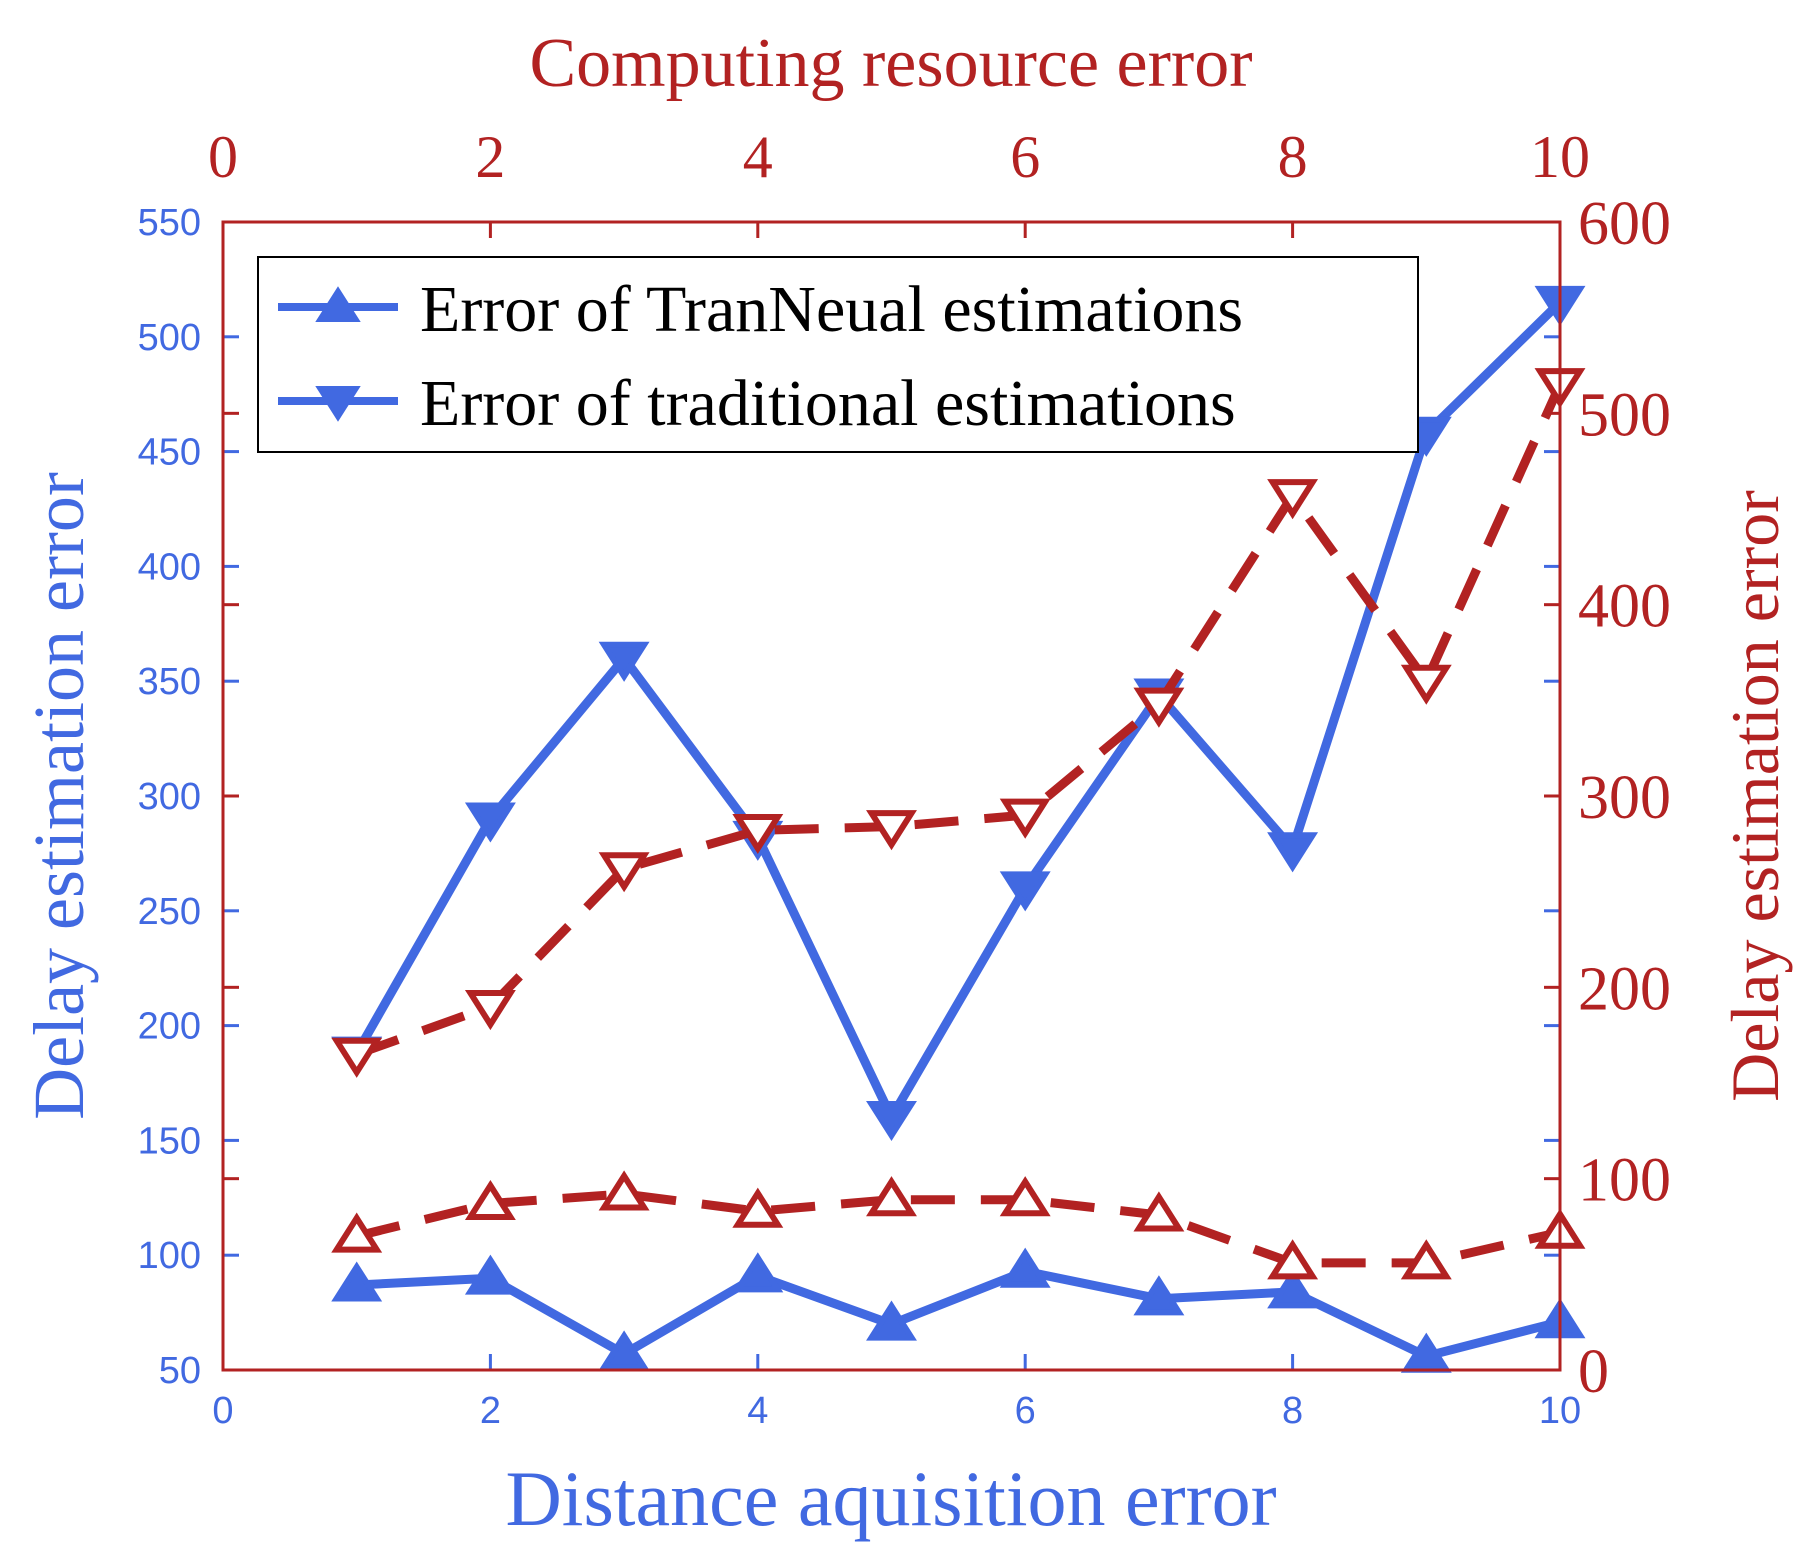 The image size is (1820, 1563). What do you see at coordinates (59, 796) in the screenshot?
I see `y-axis-left-title: Delay estimation error` at bounding box center [59, 796].